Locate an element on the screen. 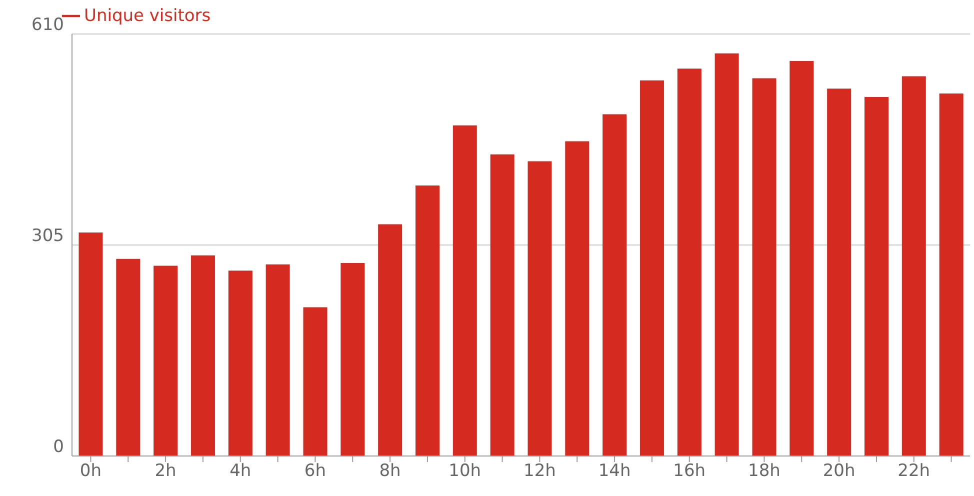  x-tick-label: 4h is located at coordinates (241, 471).